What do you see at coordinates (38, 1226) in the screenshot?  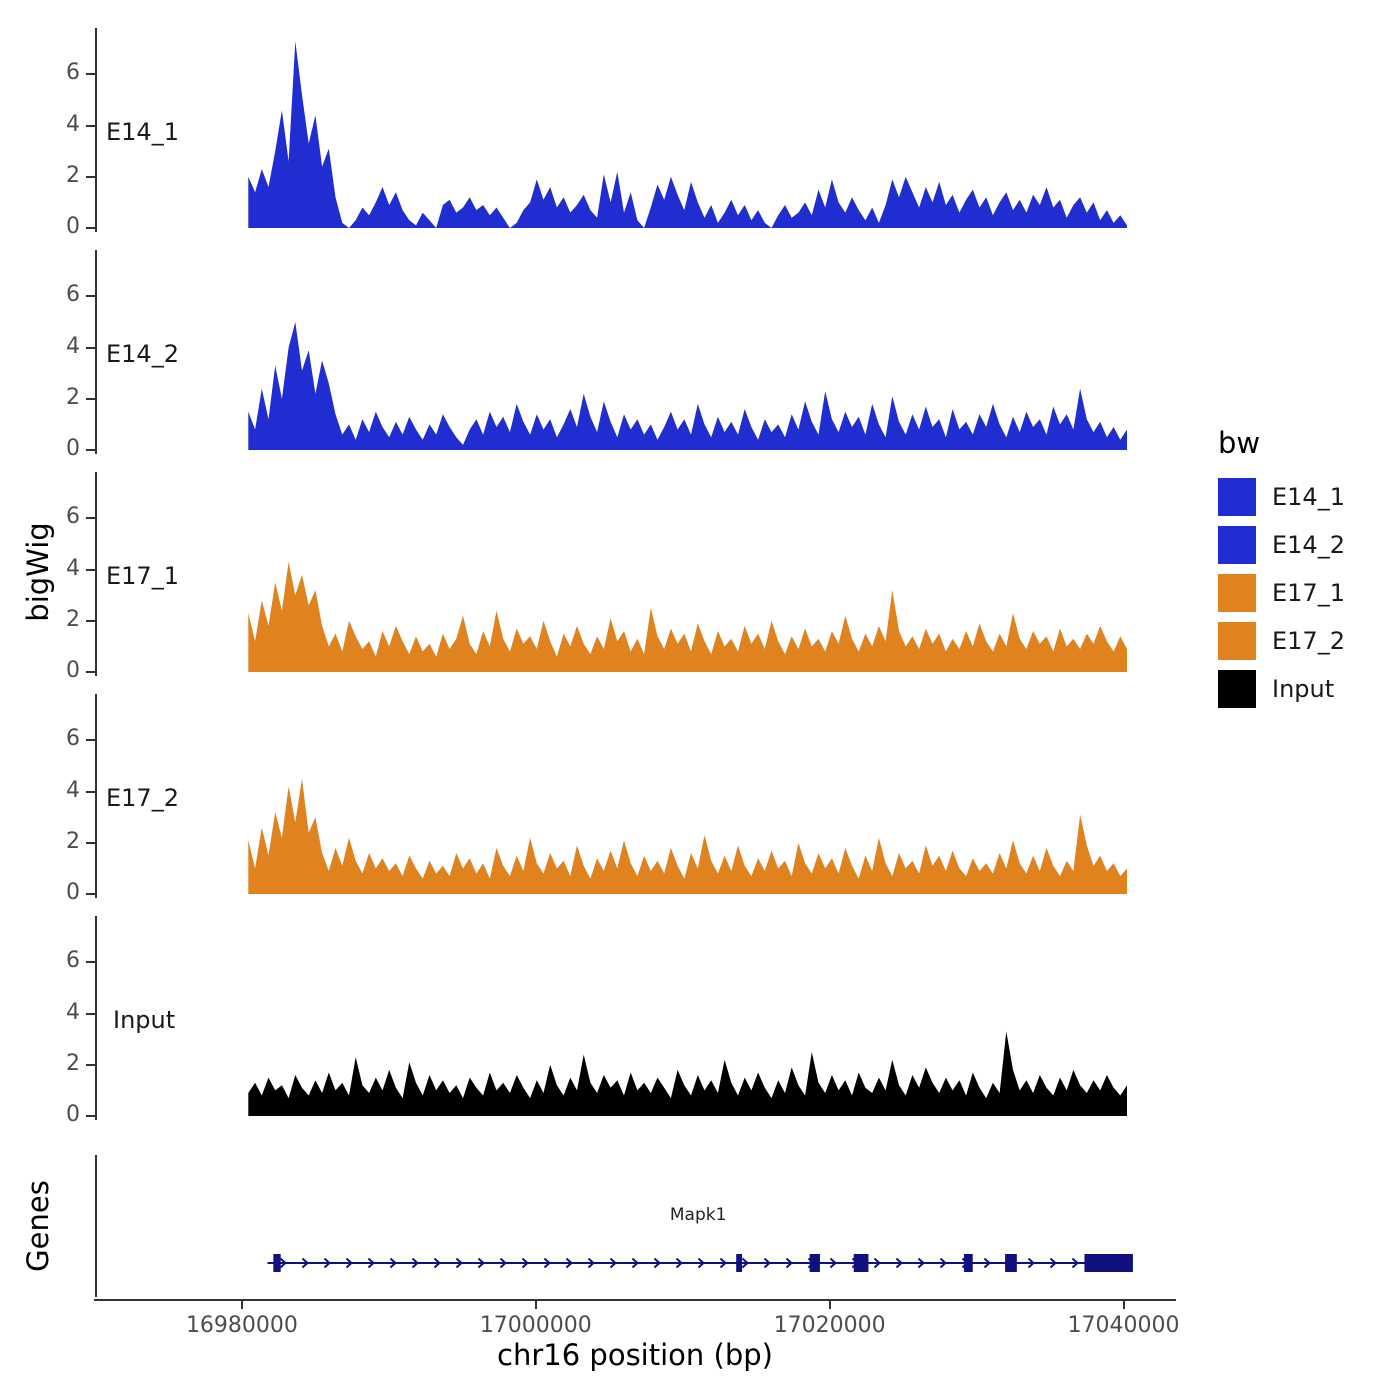 I see `genes-axis-title: Genes` at bounding box center [38, 1226].